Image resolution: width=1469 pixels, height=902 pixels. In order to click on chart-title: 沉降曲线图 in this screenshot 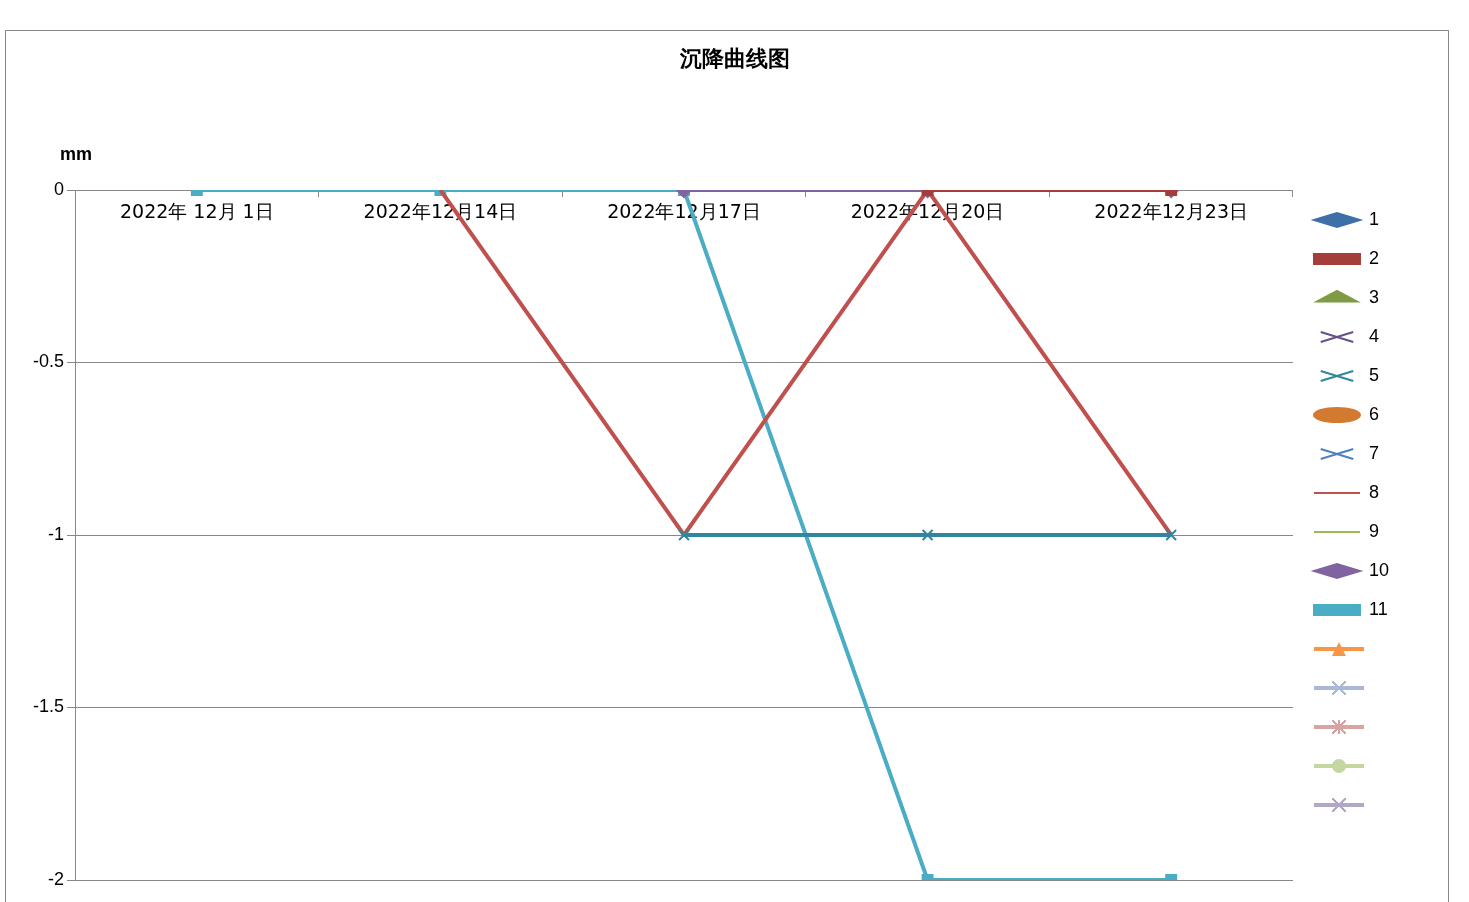, I will do `click(734, 58)`.